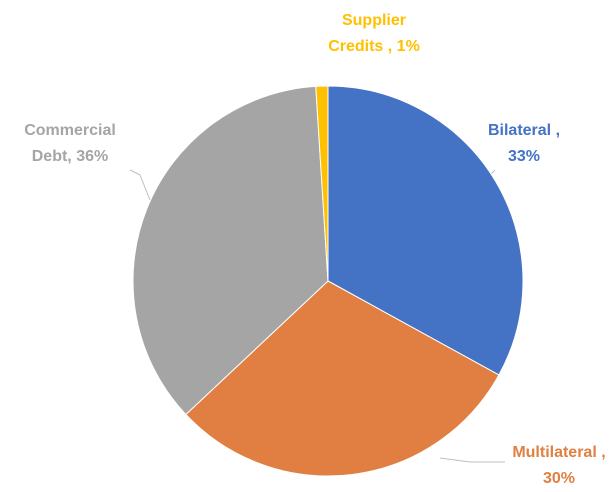 This screenshot has height=492, width=611. I want to click on data-label: Supplier Credits , 1%, so click(374, 34).